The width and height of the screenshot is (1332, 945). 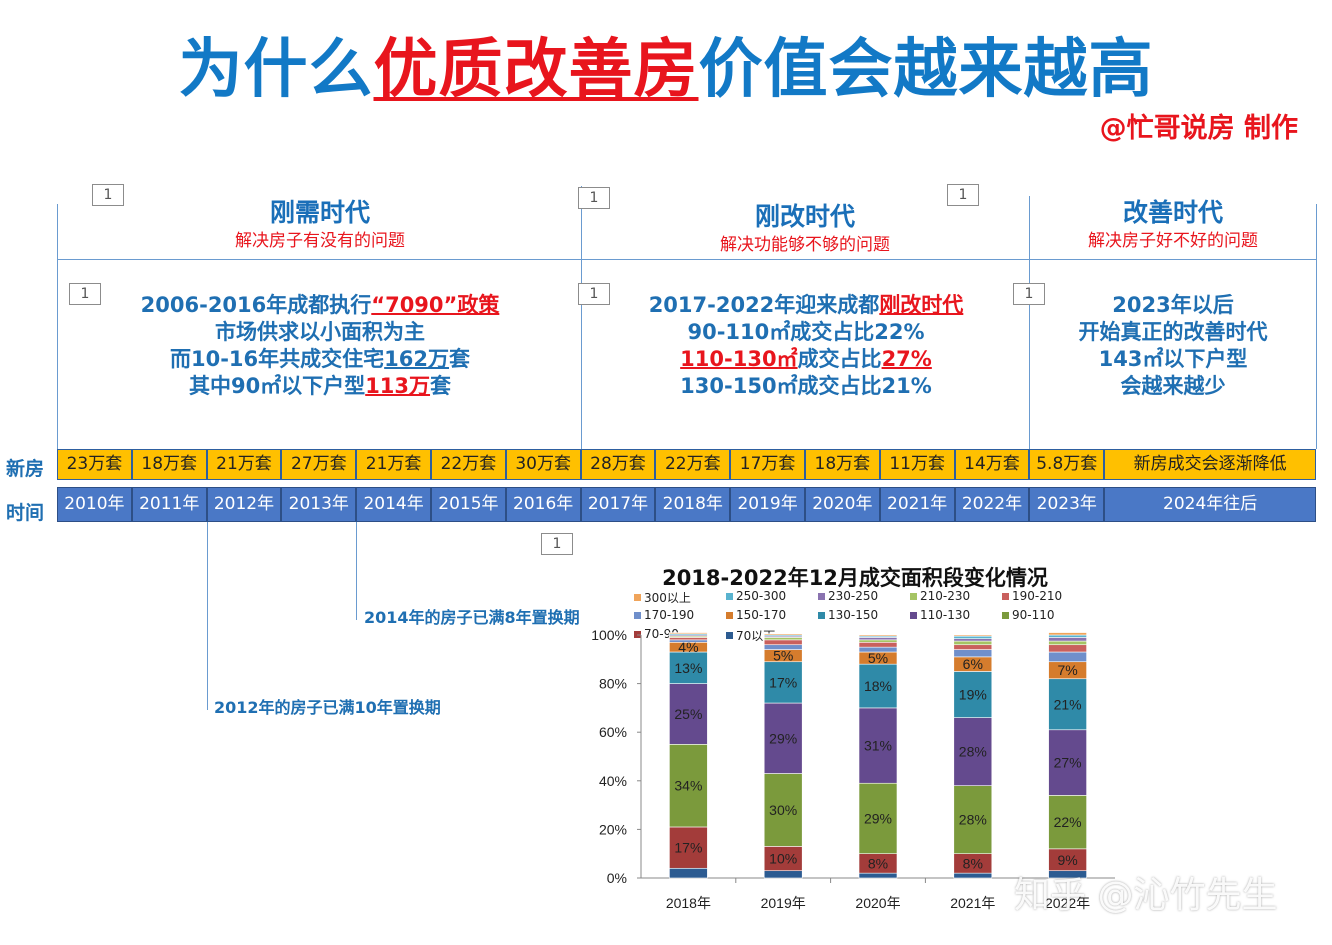 I want to click on bar-data-label: 7%, so click(x=1067, y=670).